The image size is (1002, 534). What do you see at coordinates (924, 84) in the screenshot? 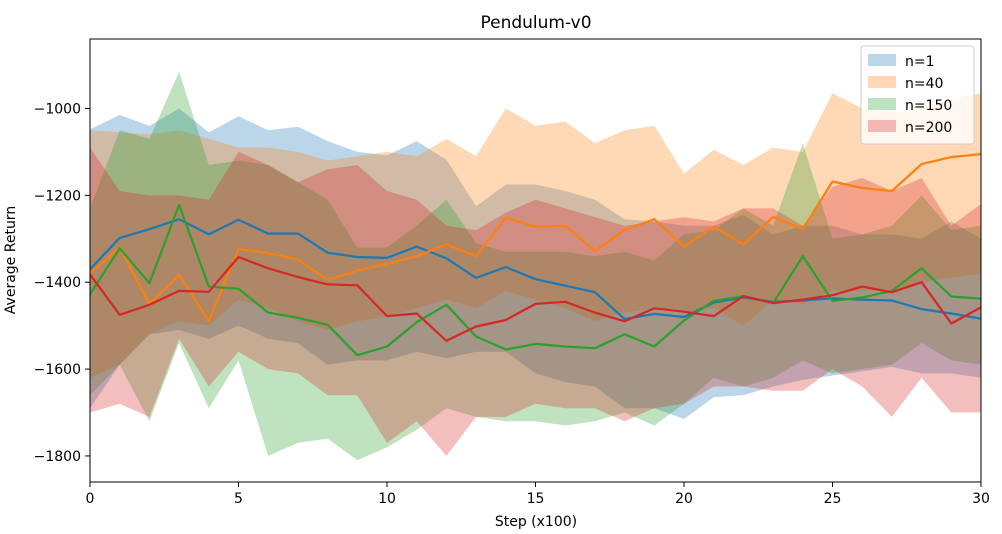
I see `legend-label: n=40` at bounding box center [924, 84].